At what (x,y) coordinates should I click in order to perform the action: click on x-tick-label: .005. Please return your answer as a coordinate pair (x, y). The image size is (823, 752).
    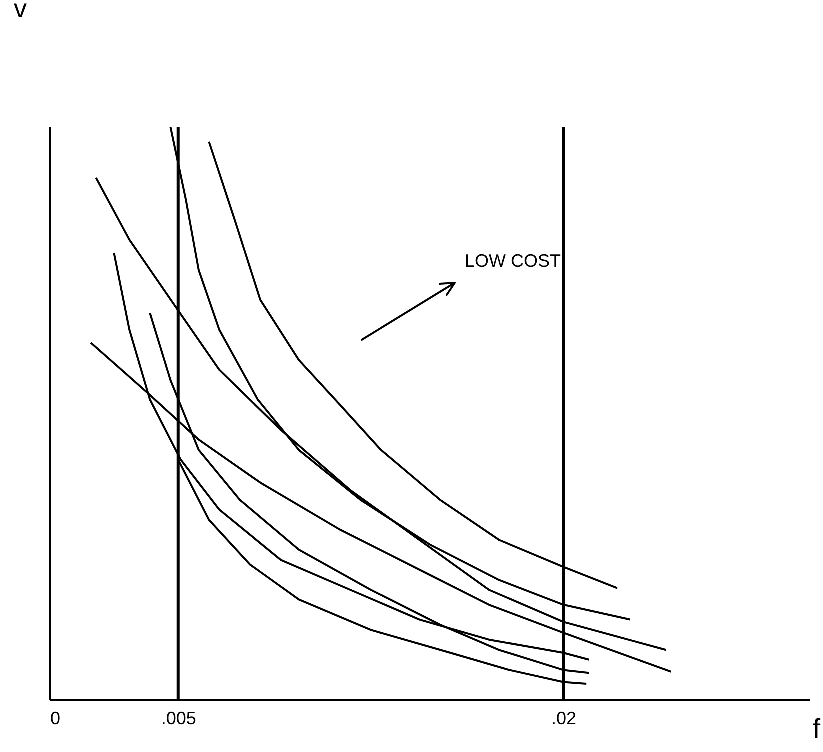
    Looking at the image, I should click on (178, 718).